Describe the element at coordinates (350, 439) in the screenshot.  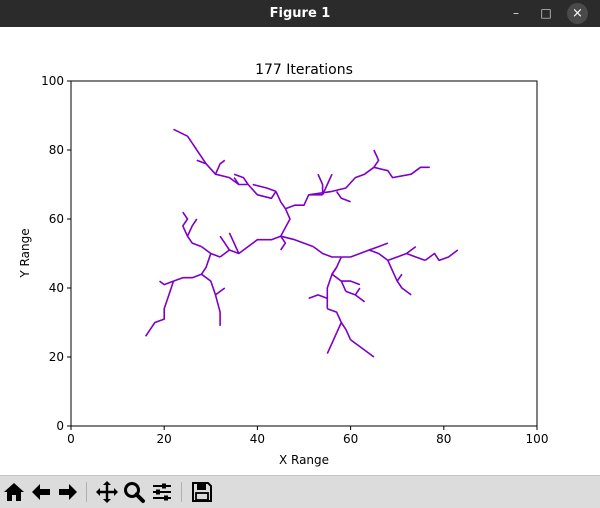
I see `x-tick-label: 60` at that location.